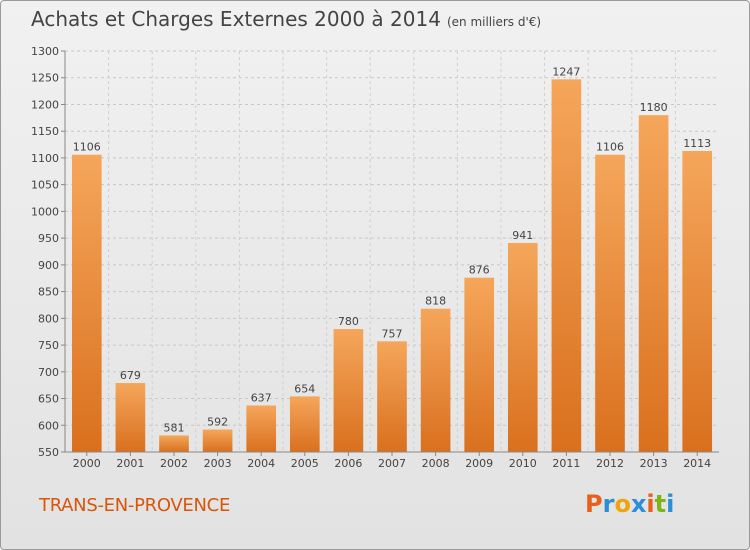  What do you see at coordinates (48, 318) in the screenshot?
I see `y-tick-label: 800` at bounding box center [48, 318].